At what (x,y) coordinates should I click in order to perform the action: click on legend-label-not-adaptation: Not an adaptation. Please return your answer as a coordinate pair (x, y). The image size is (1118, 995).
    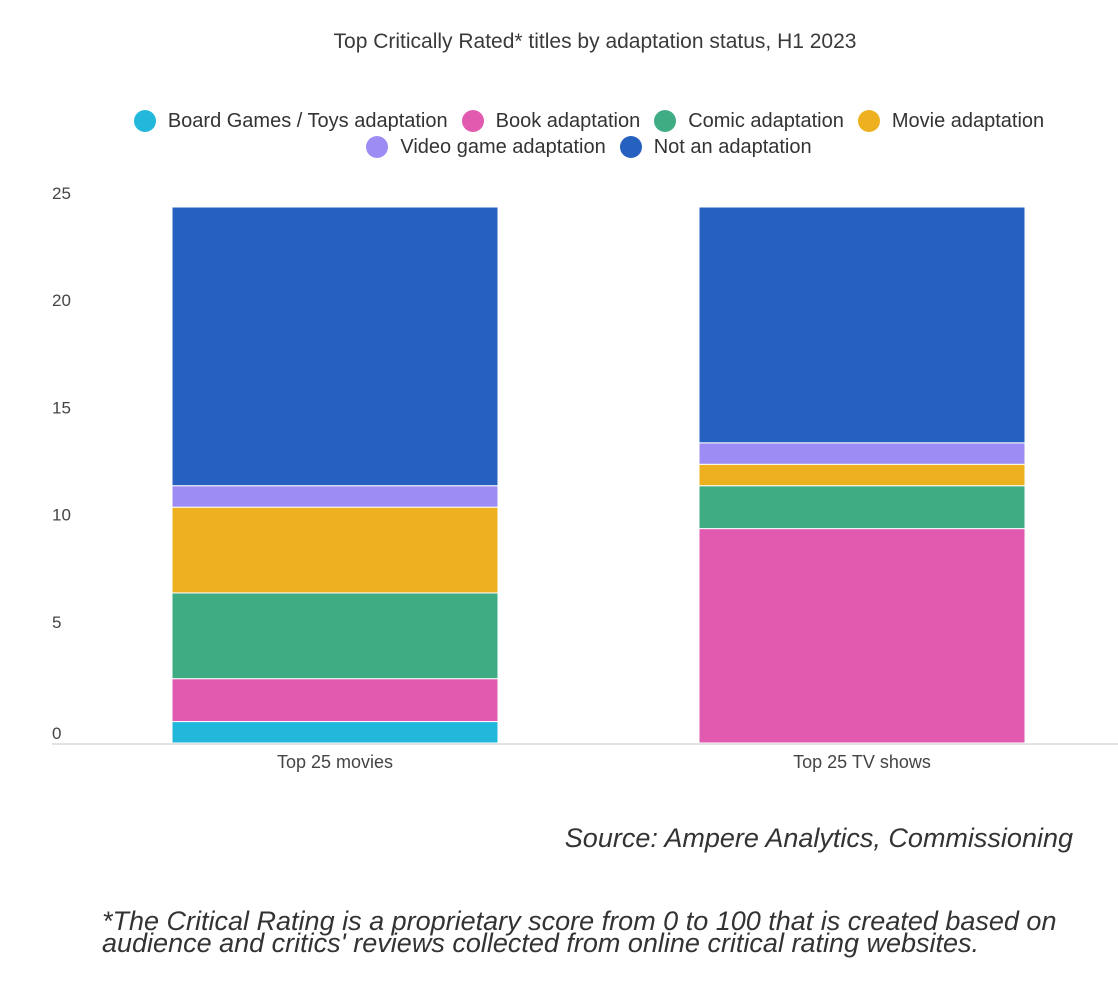
    Looking at the image, I should click on (732, 146).